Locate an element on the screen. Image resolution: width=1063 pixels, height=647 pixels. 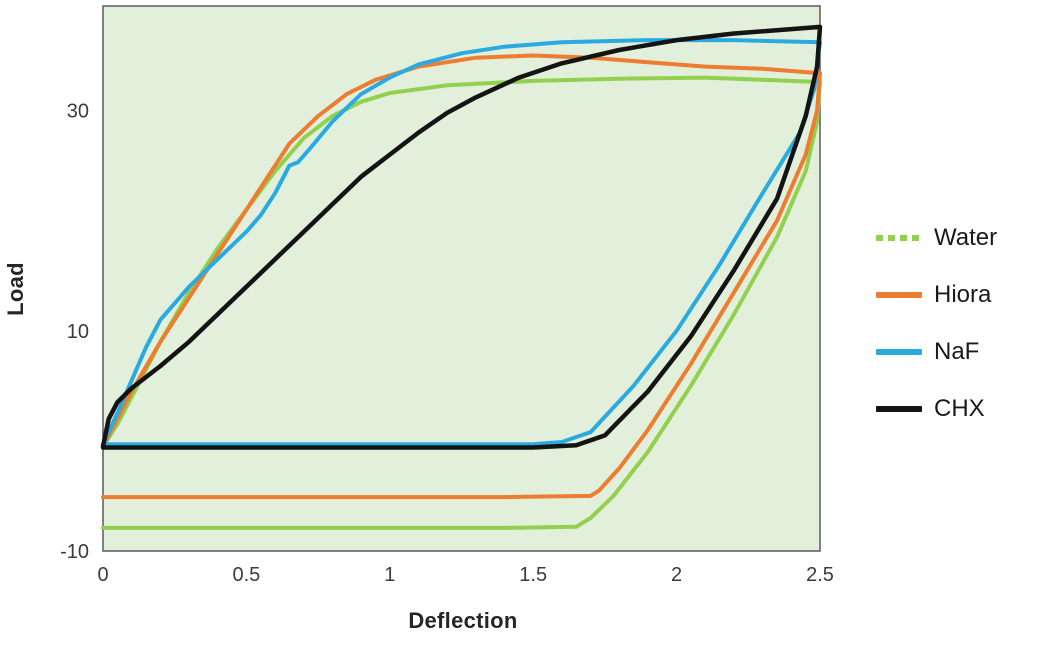
x-tick-label: 2 is located at coordinates (676, 575).